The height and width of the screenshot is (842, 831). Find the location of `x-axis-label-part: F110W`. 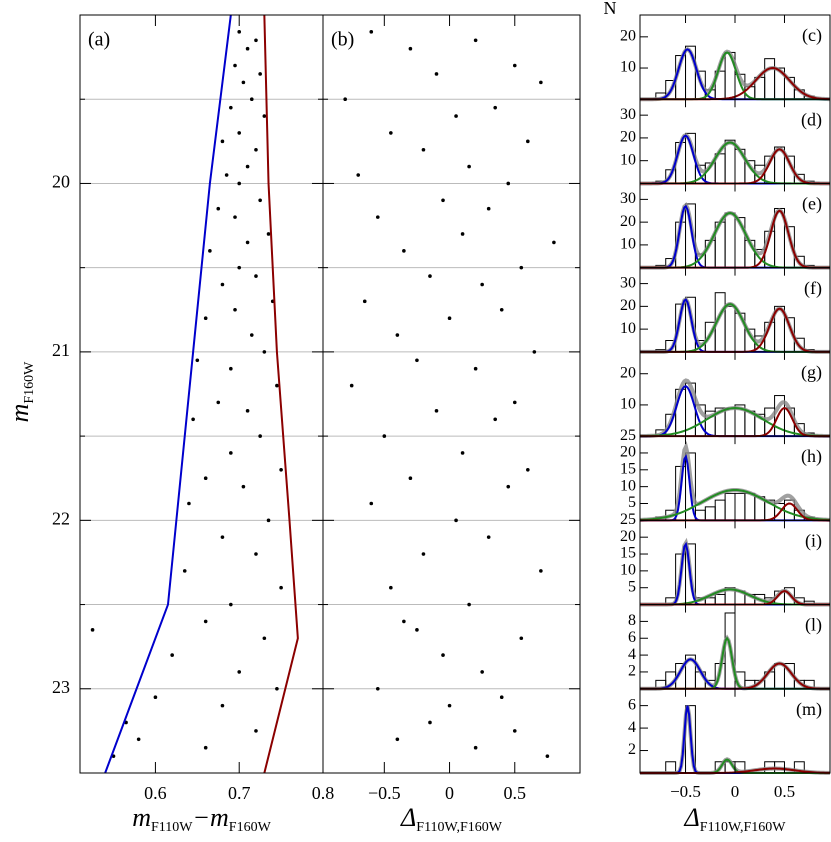

x-axis-label-part: F110W is located at coordinates (172, 827).